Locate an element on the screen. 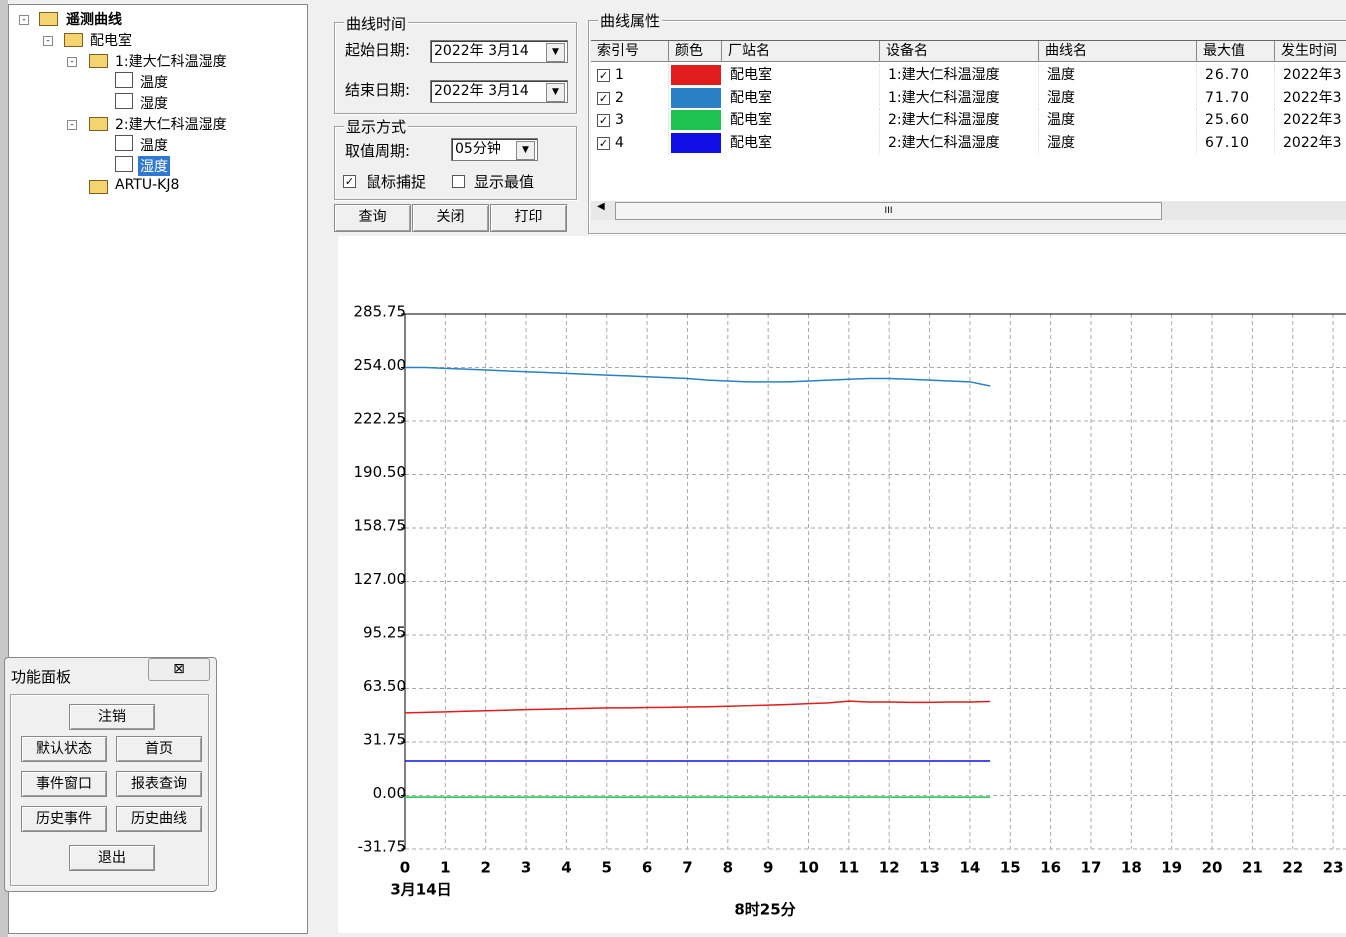 This screenshot has width=1346, height=937. x-tick-label: 20 is located at coordinates (1212, 868).